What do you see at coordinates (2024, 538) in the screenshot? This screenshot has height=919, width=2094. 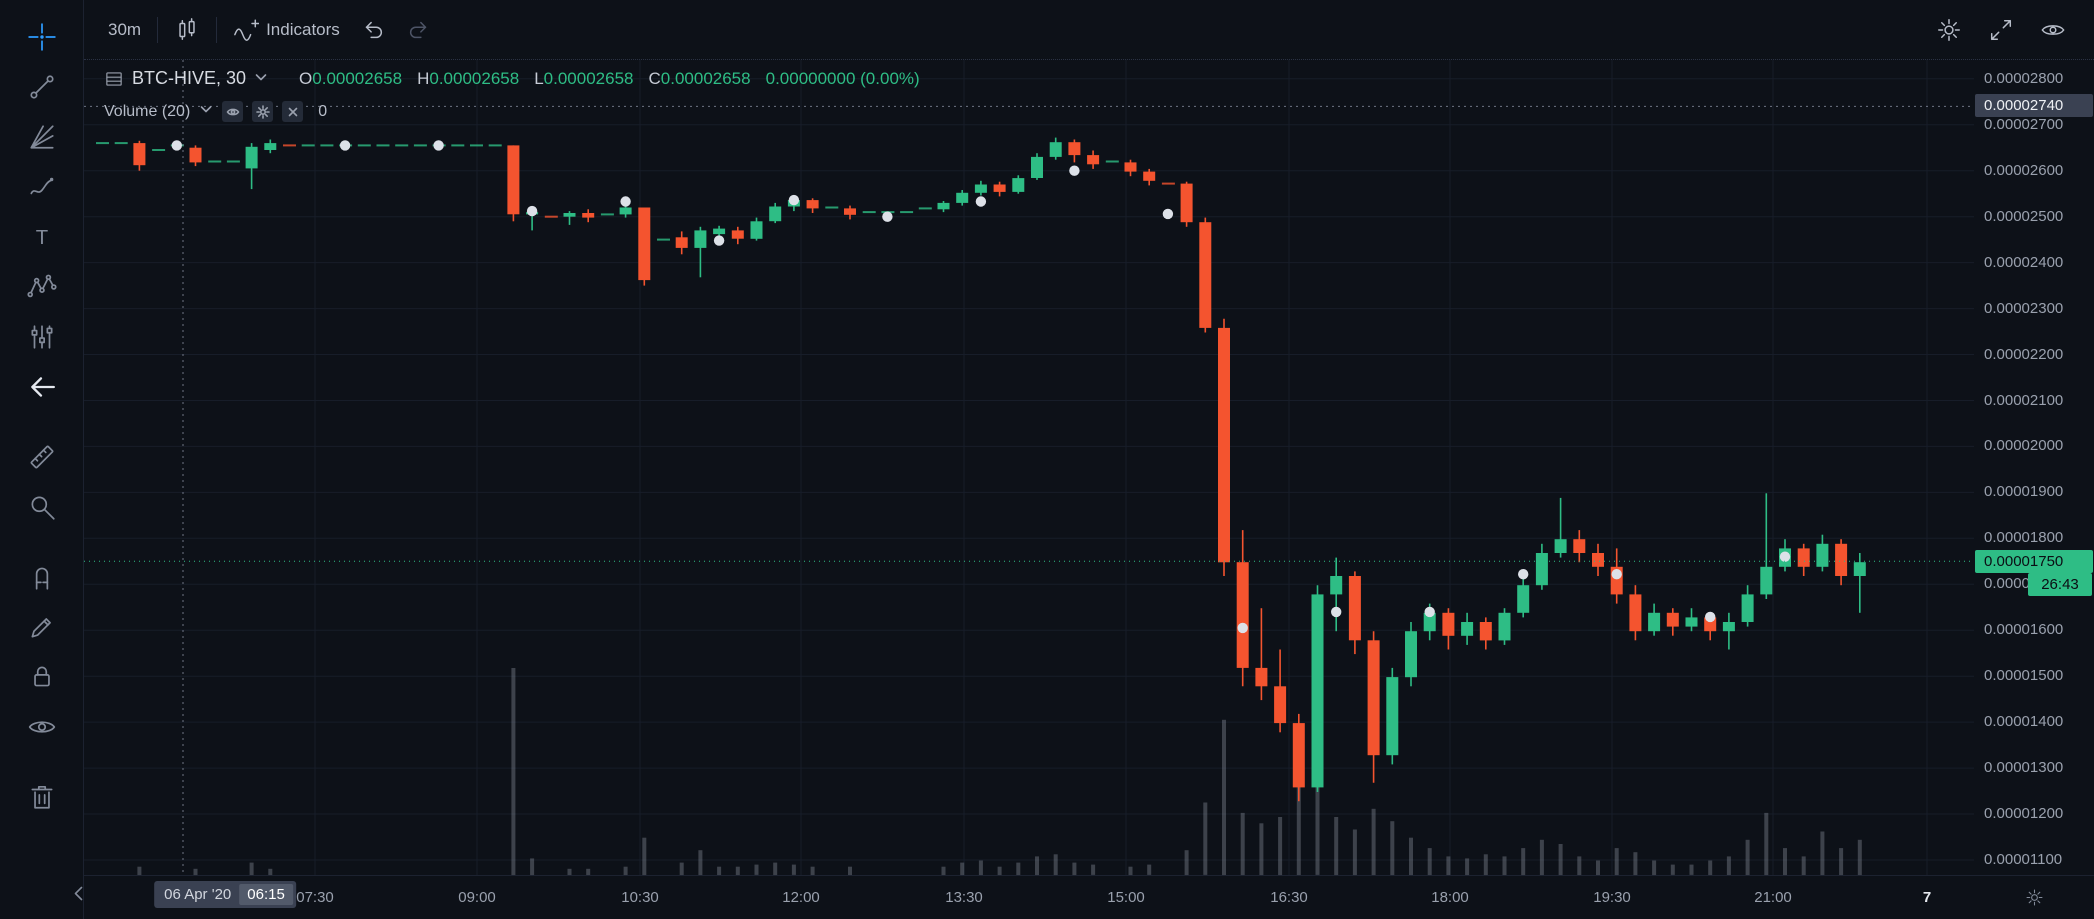 I see `price-tick-label: 0.00001800` at bounding box center [2024, 538].